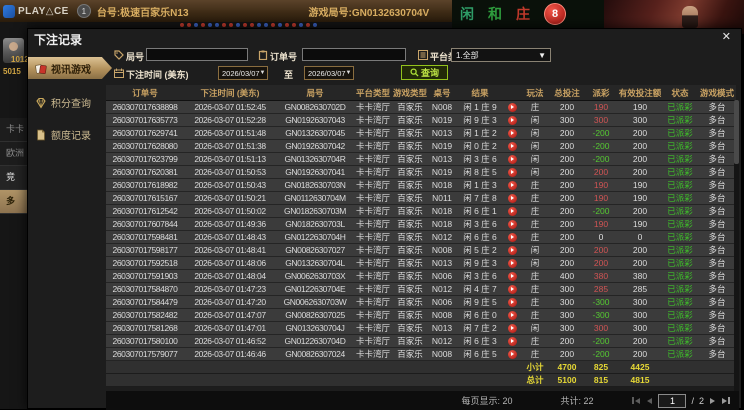 Image resolution: width=744 pixels, height=410 pixels. What do you see at coordinates (601, 380) in the screenshot?
I see `total-payout: 815` at bounding box center [601, 380].